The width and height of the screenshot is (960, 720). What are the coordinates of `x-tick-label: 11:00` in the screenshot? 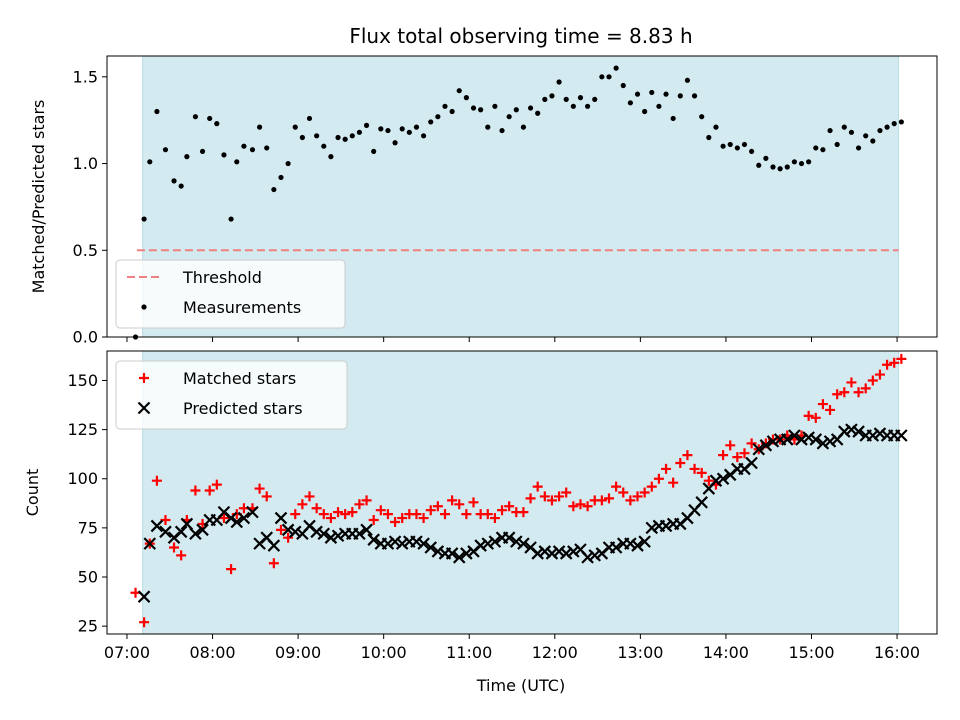 It's located at (469, 652).